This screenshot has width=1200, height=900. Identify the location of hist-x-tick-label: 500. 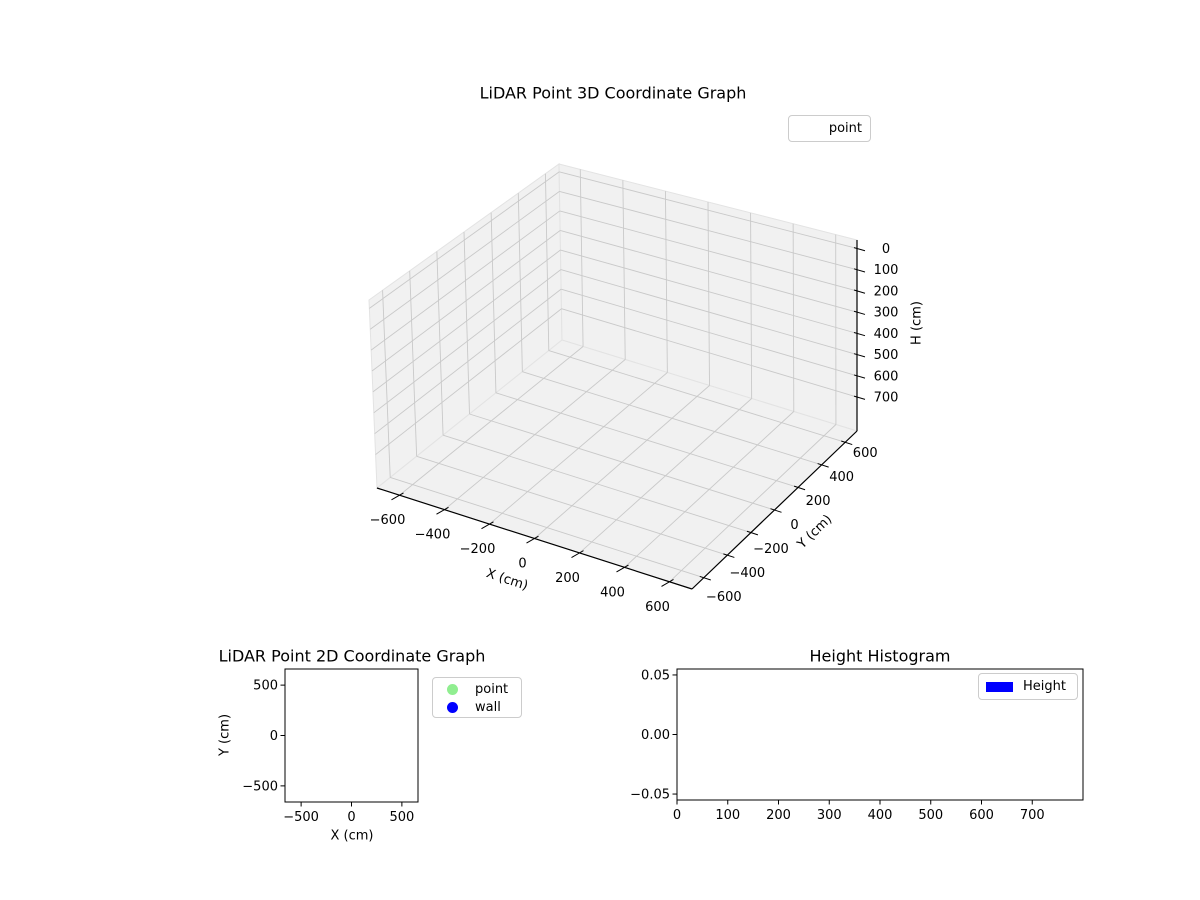
(930, 815).